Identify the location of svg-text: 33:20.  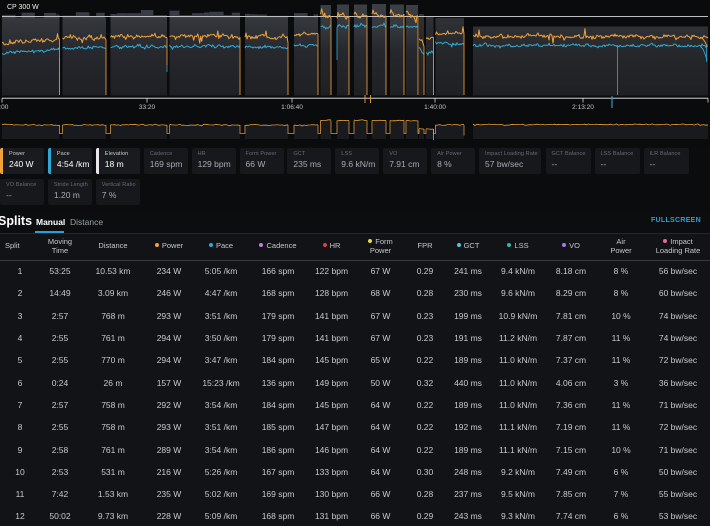
(147, 107).